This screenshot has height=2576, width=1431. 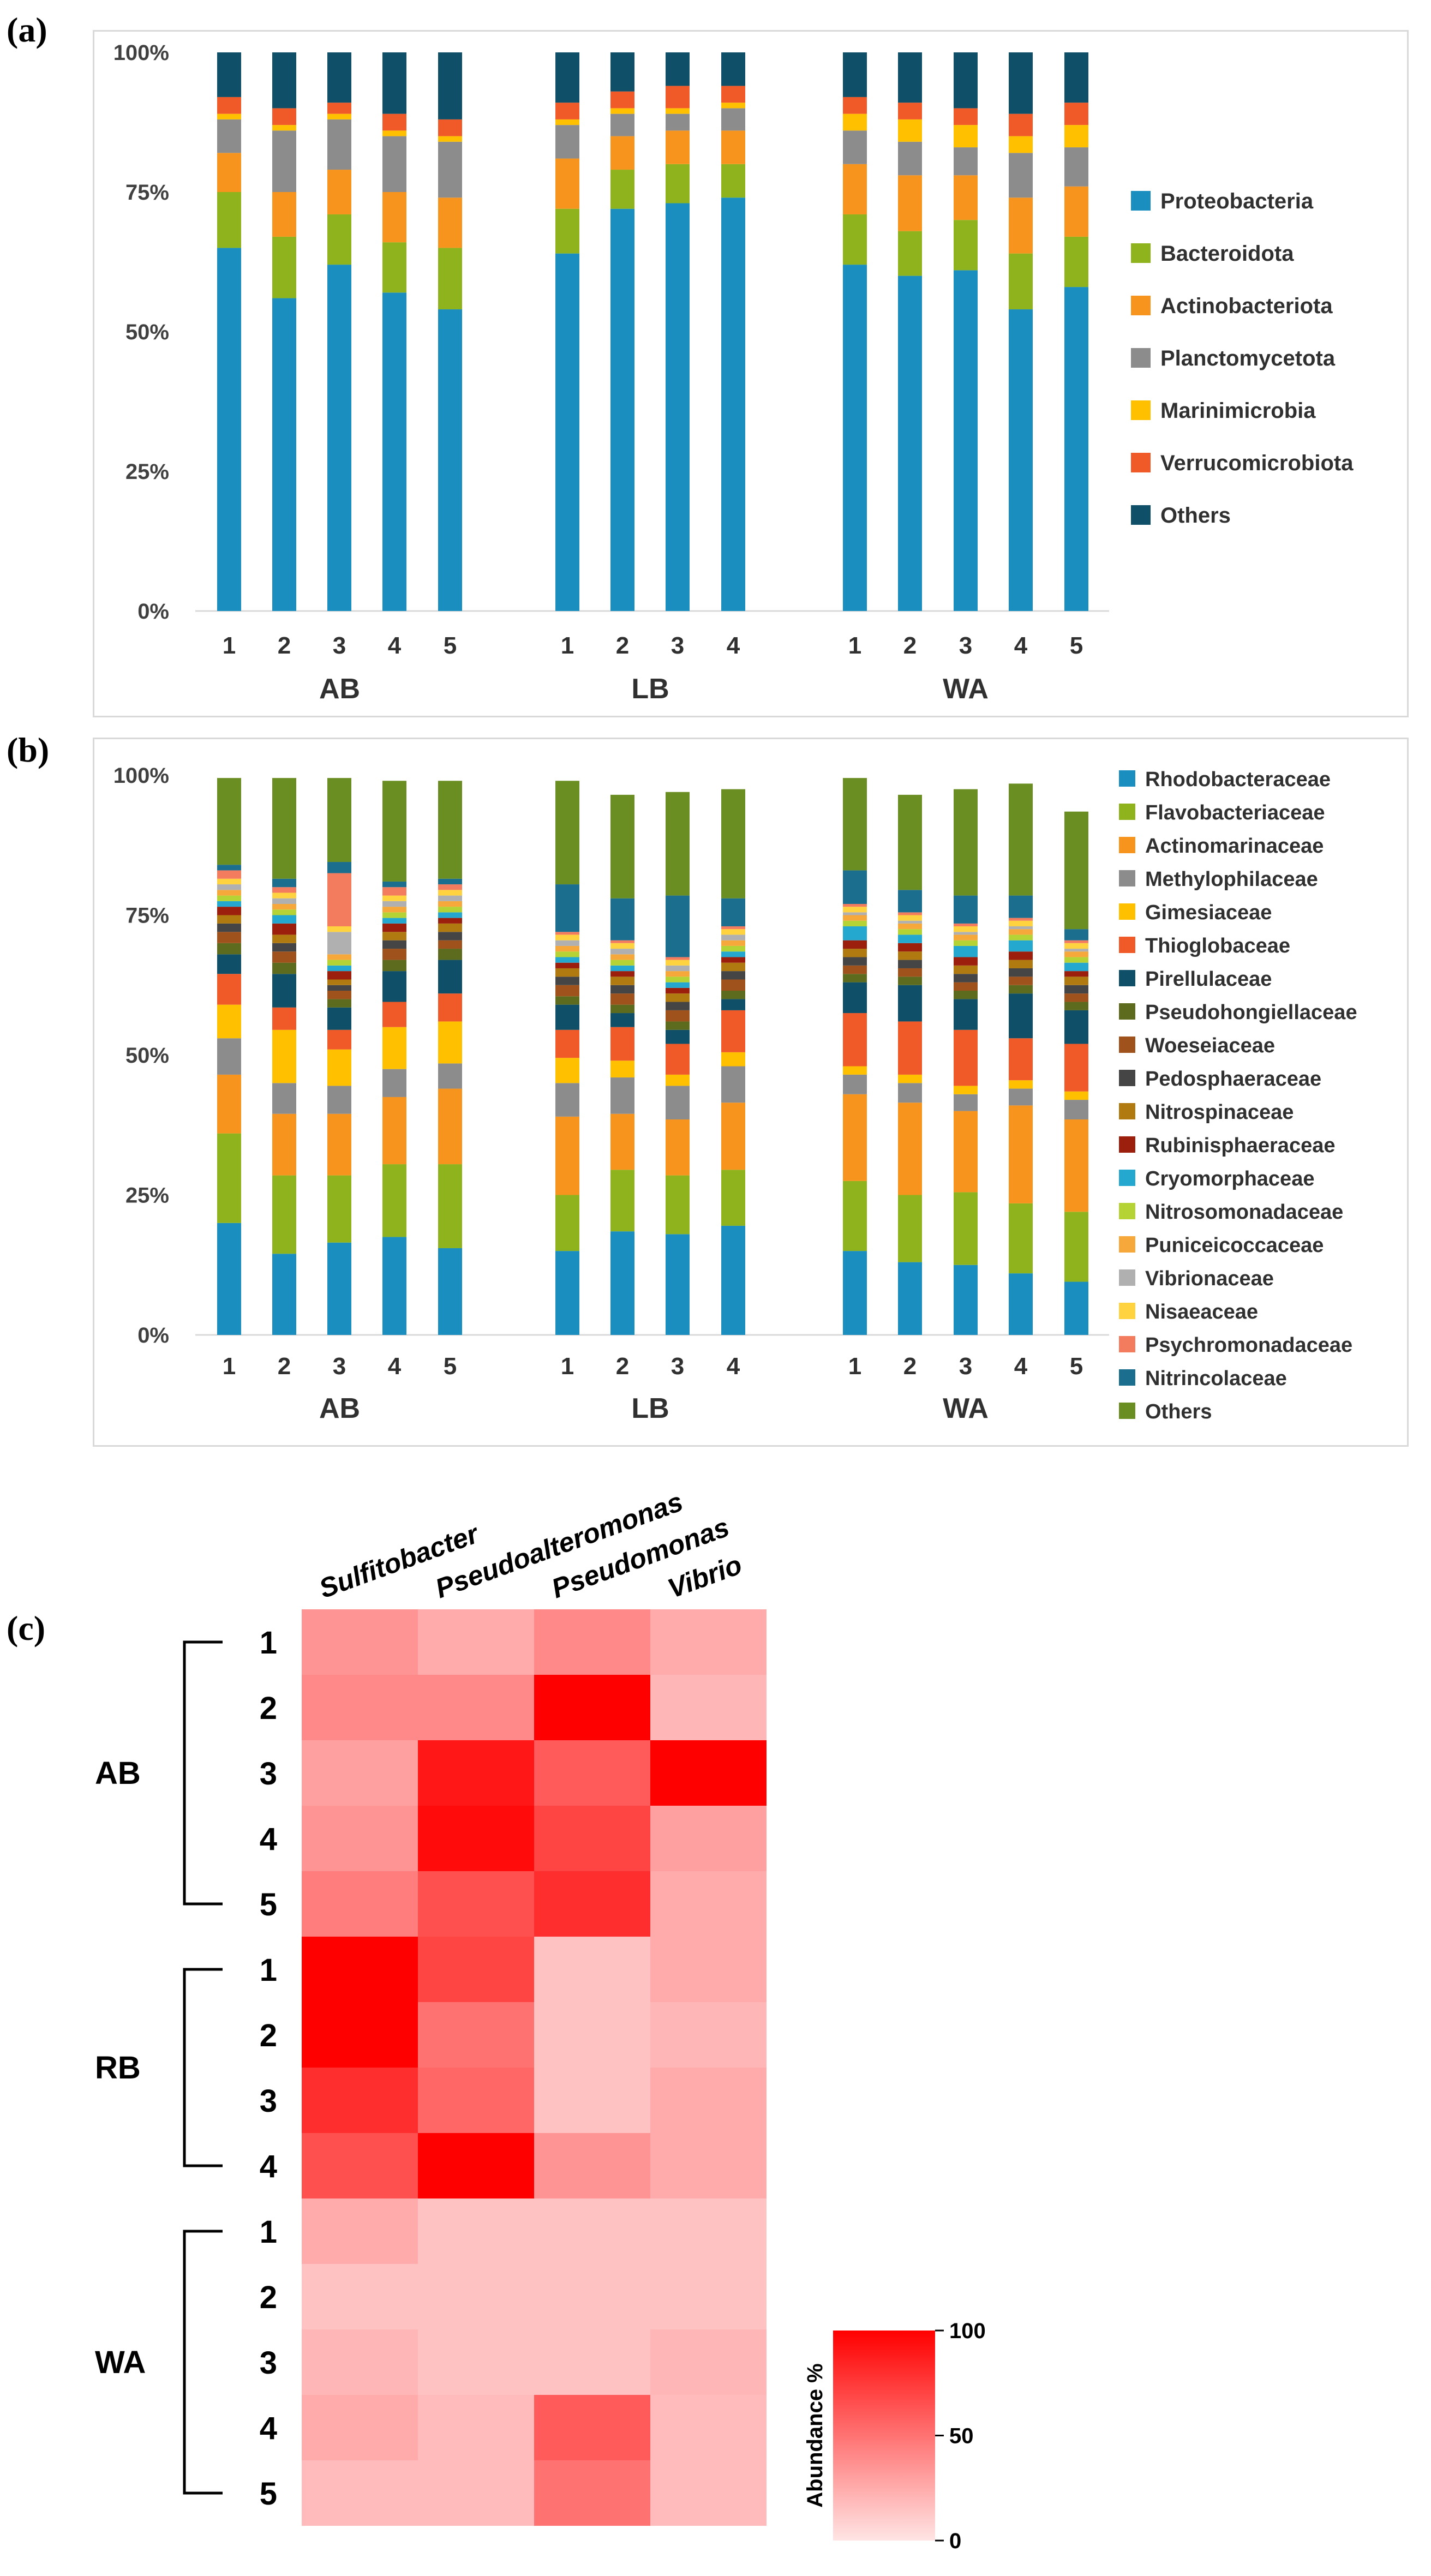 I want to click on colorbar, so click(x=884, y=2436).